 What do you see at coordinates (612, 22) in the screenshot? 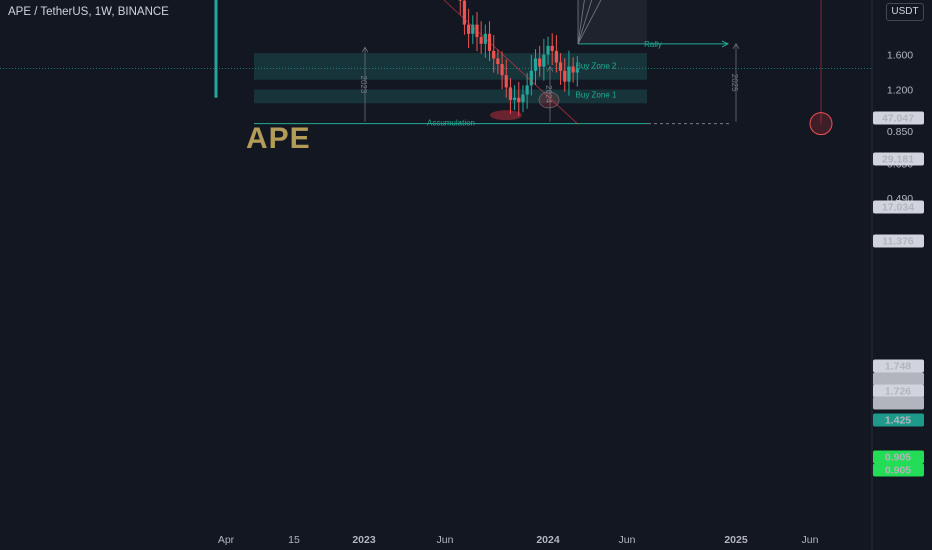
I see `projection-box` at bounding box center [612, 22].